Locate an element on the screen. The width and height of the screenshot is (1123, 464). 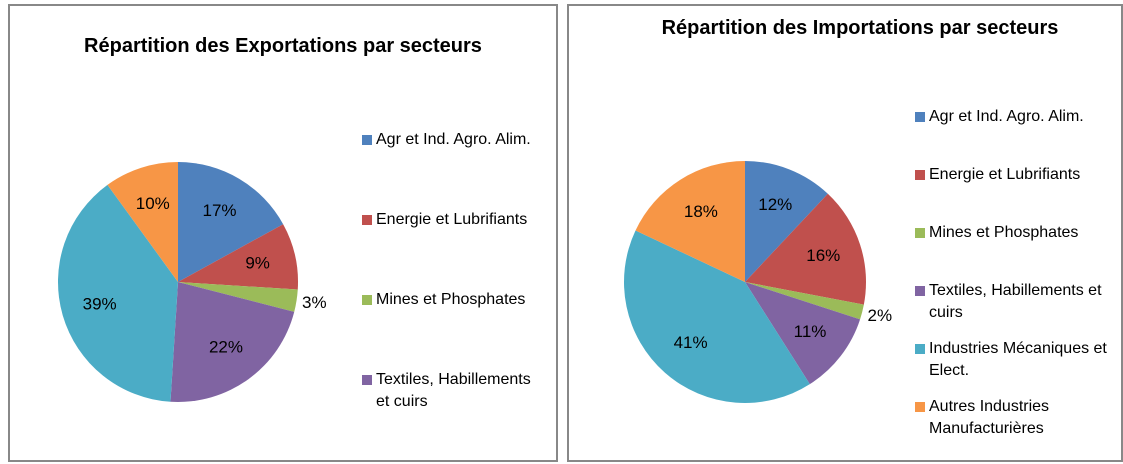
data-label: 16% is located at coordinates (823, 255).